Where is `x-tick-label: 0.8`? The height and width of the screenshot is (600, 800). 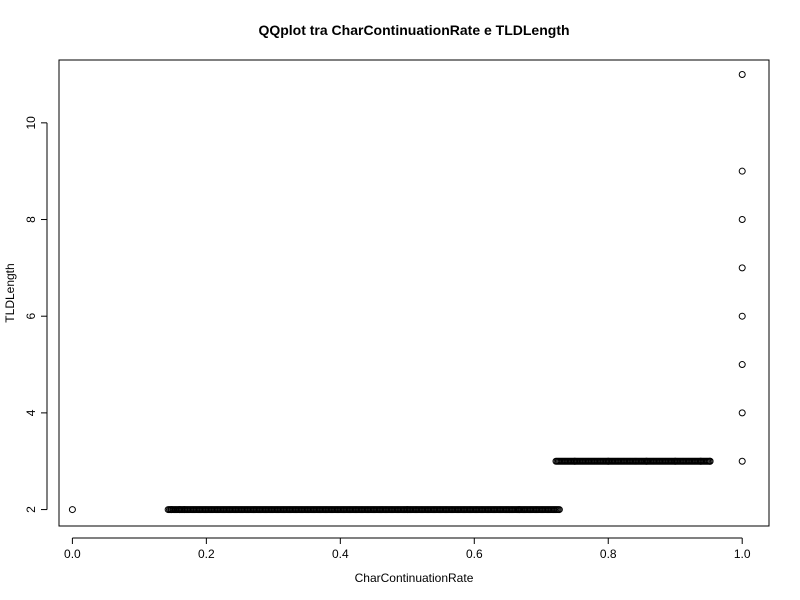
x-tick-label: 0.8 is located at coordinates (608, 554).